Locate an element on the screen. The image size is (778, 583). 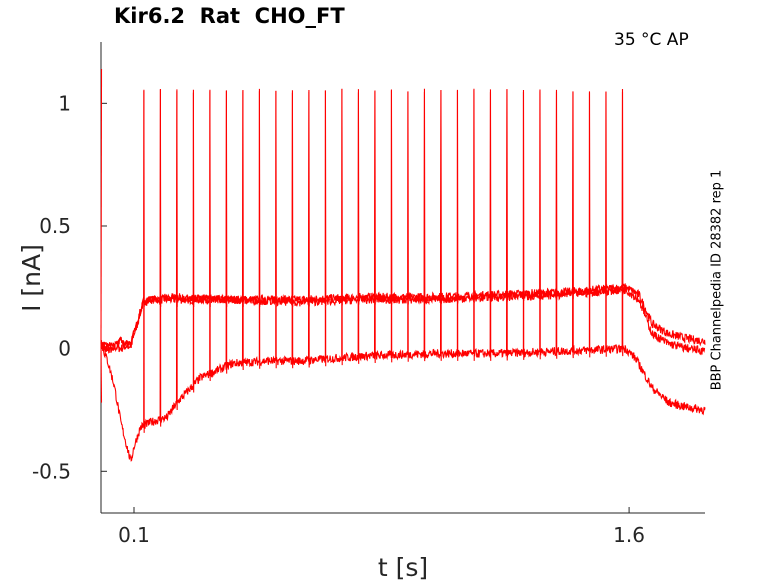
source-label: BBP Channelpedia ID 28382 rep 1 is located at coordinates (717, 280).